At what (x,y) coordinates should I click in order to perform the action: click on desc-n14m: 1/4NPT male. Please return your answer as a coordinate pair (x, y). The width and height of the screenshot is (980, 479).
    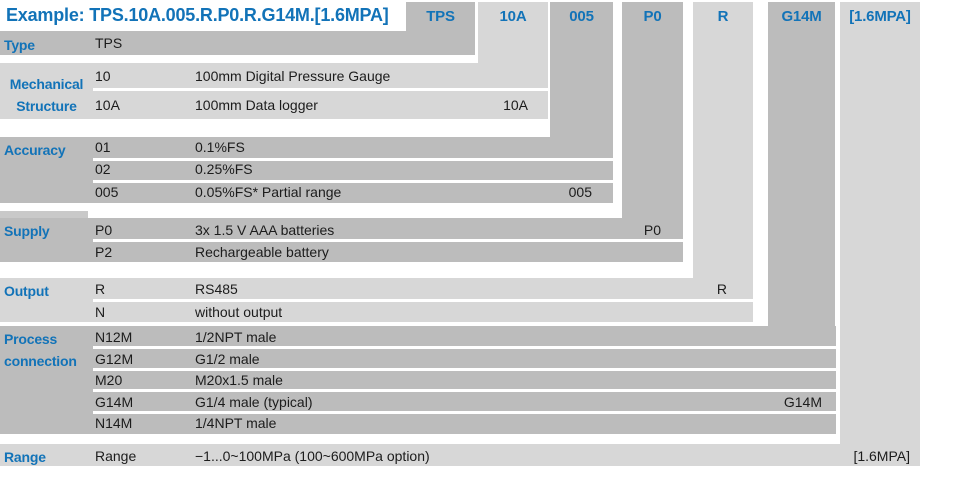
    Looking at the image, I should click on (236, 423).